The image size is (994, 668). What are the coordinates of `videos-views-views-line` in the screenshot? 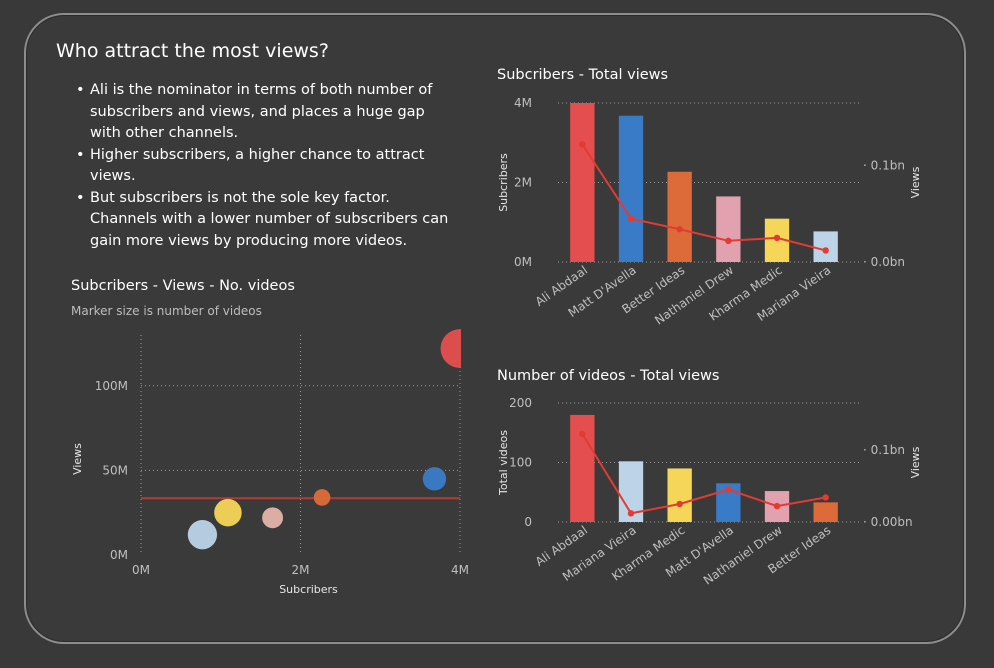 It's located at (703, 474).